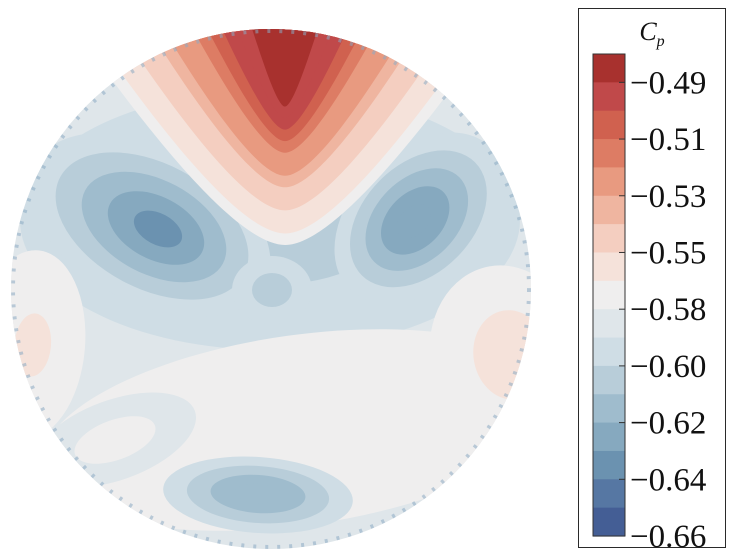 This screenshot has height=556, width=738. I want to click on colorbar-tick-label: −0.58, so click(668, 310).